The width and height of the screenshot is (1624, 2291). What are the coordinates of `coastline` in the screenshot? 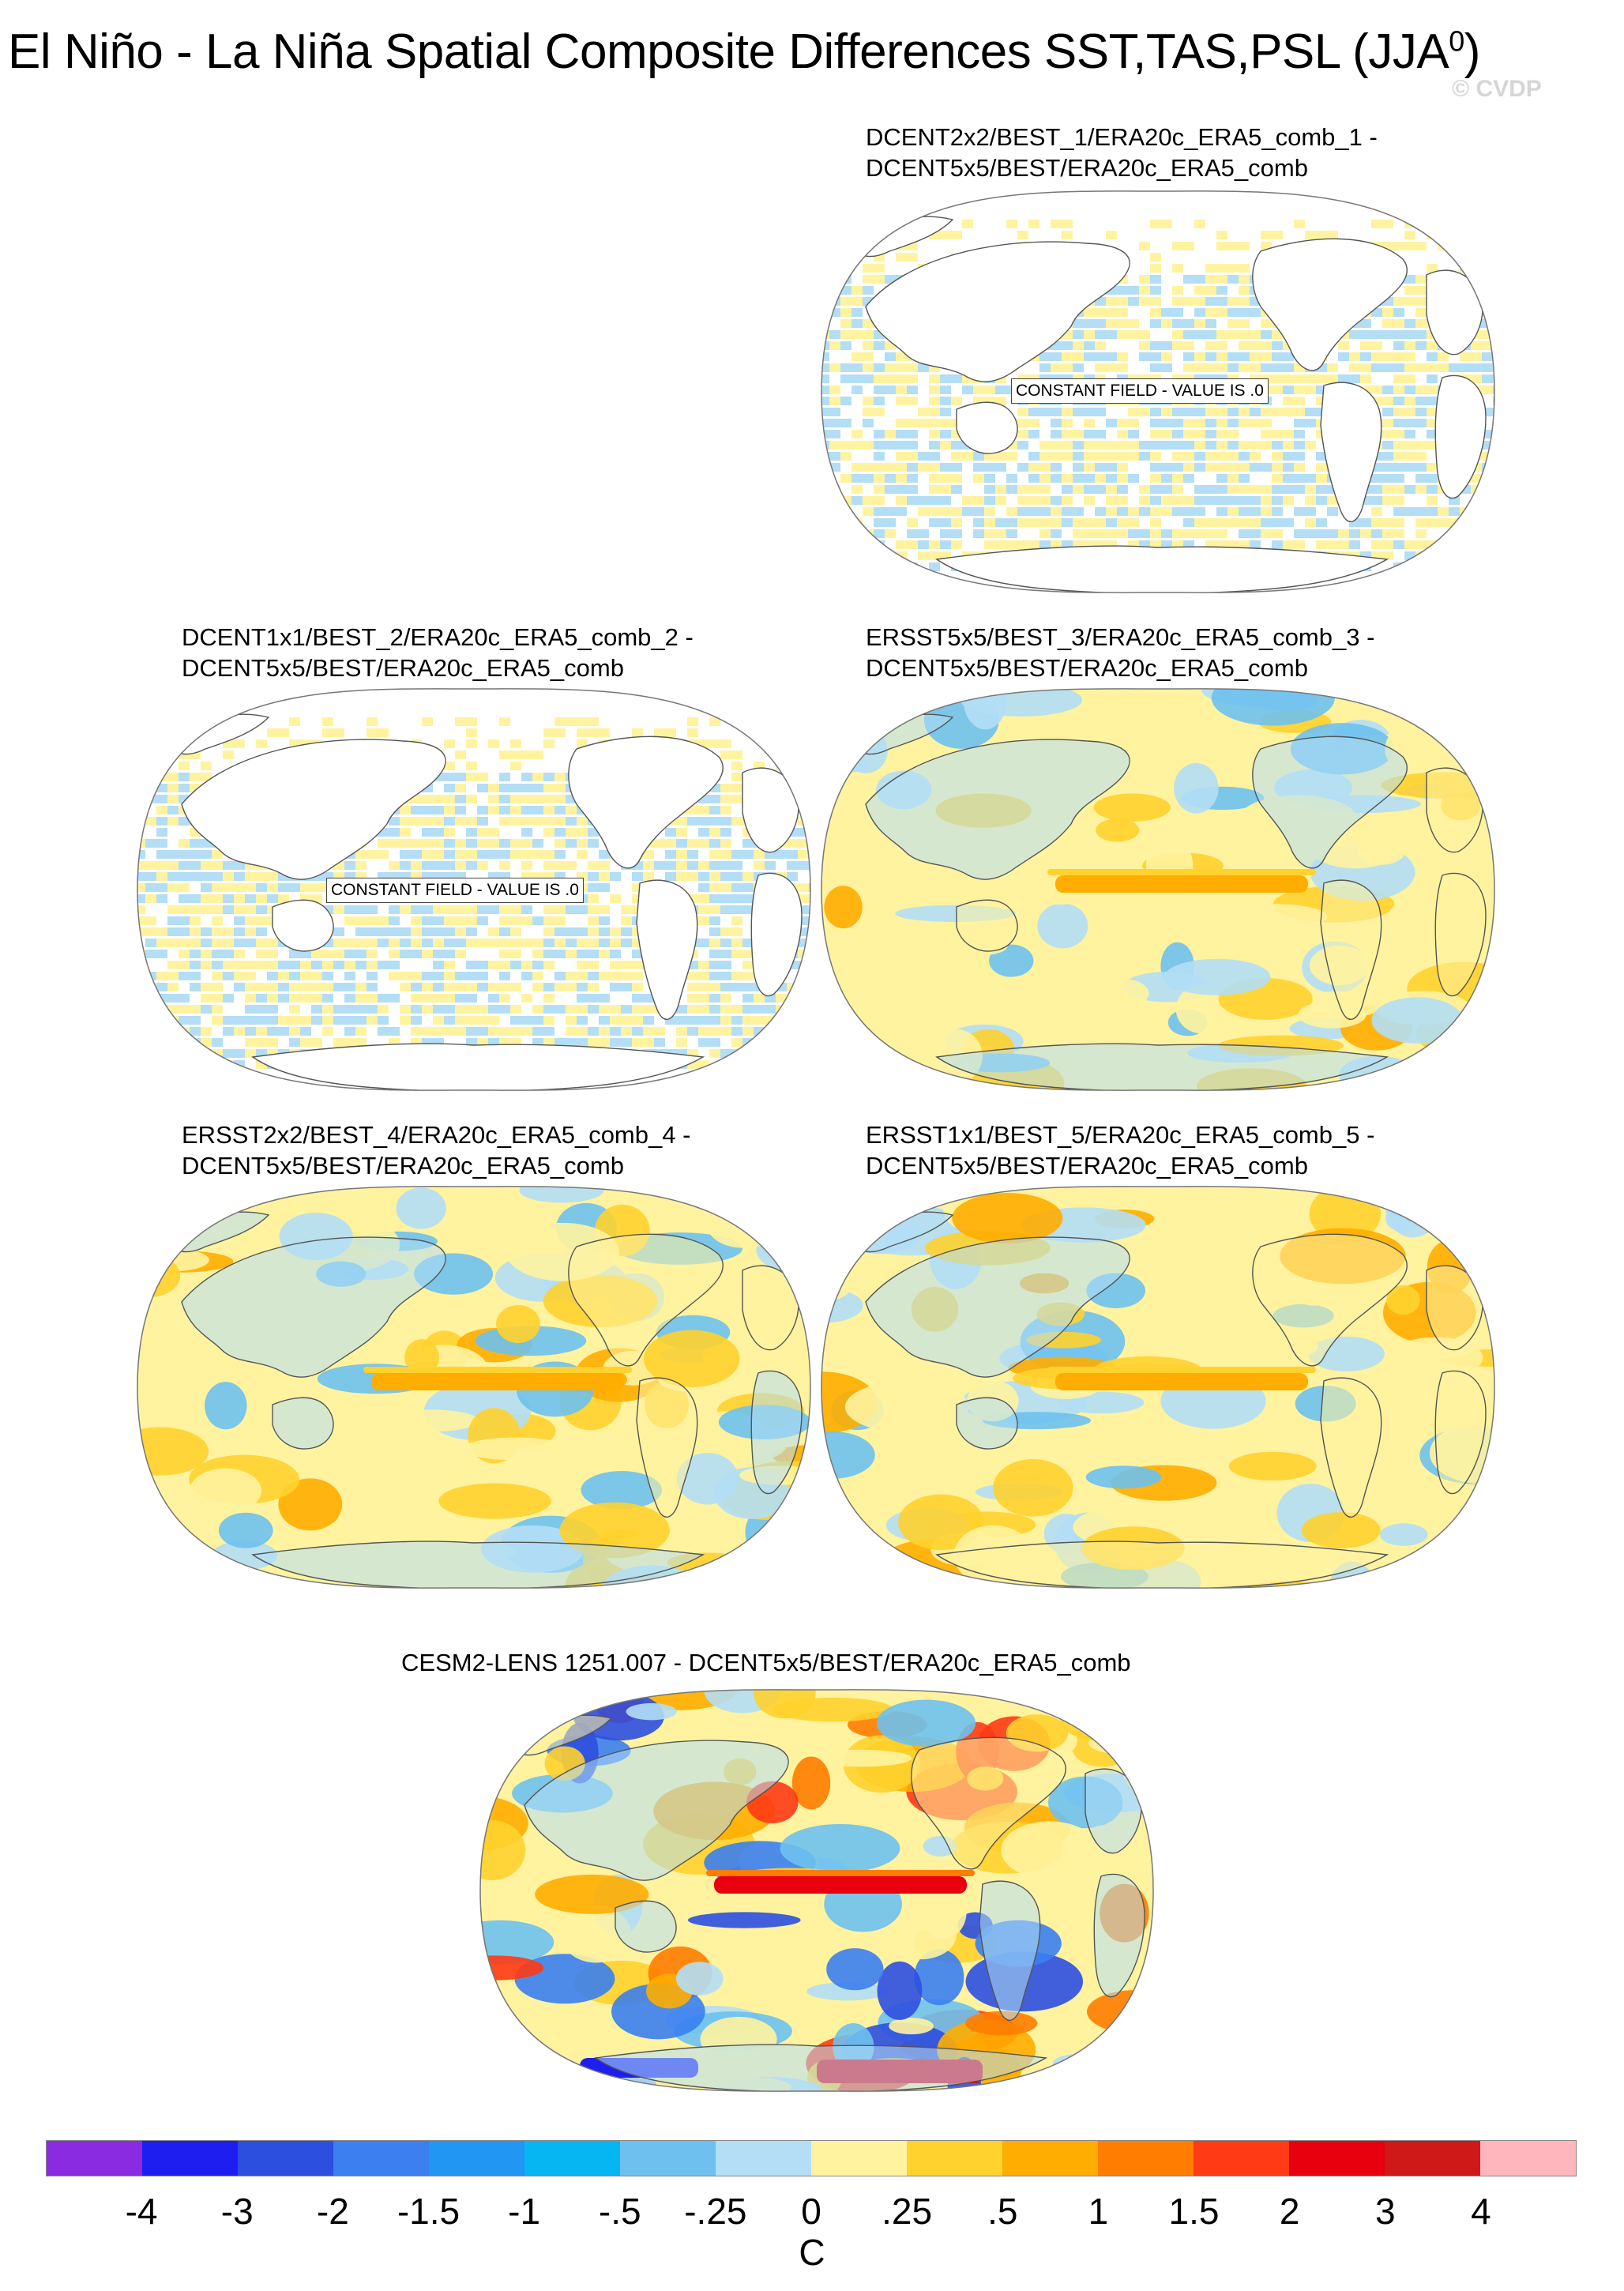 It's located at (1454, 1308).